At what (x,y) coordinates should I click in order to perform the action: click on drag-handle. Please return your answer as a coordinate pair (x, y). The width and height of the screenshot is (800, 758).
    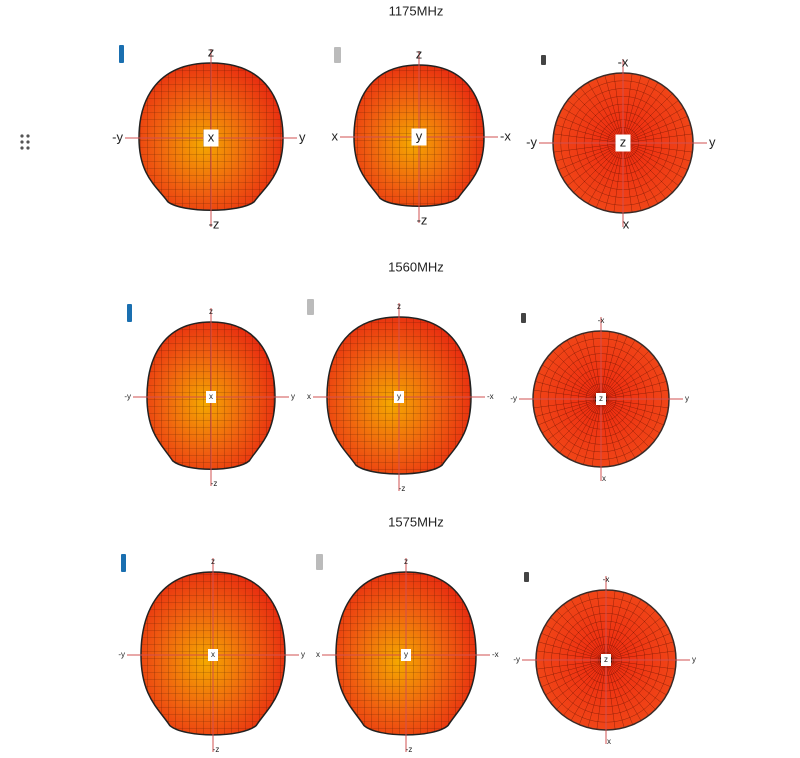
    Looking at the image, I should click on (25, 142).